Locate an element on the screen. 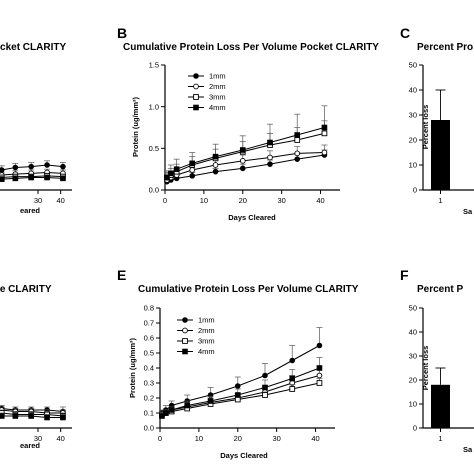 This screenshot has height=474, width=474. y-tick-label: 0.6 is located at coordinates (149, 338).